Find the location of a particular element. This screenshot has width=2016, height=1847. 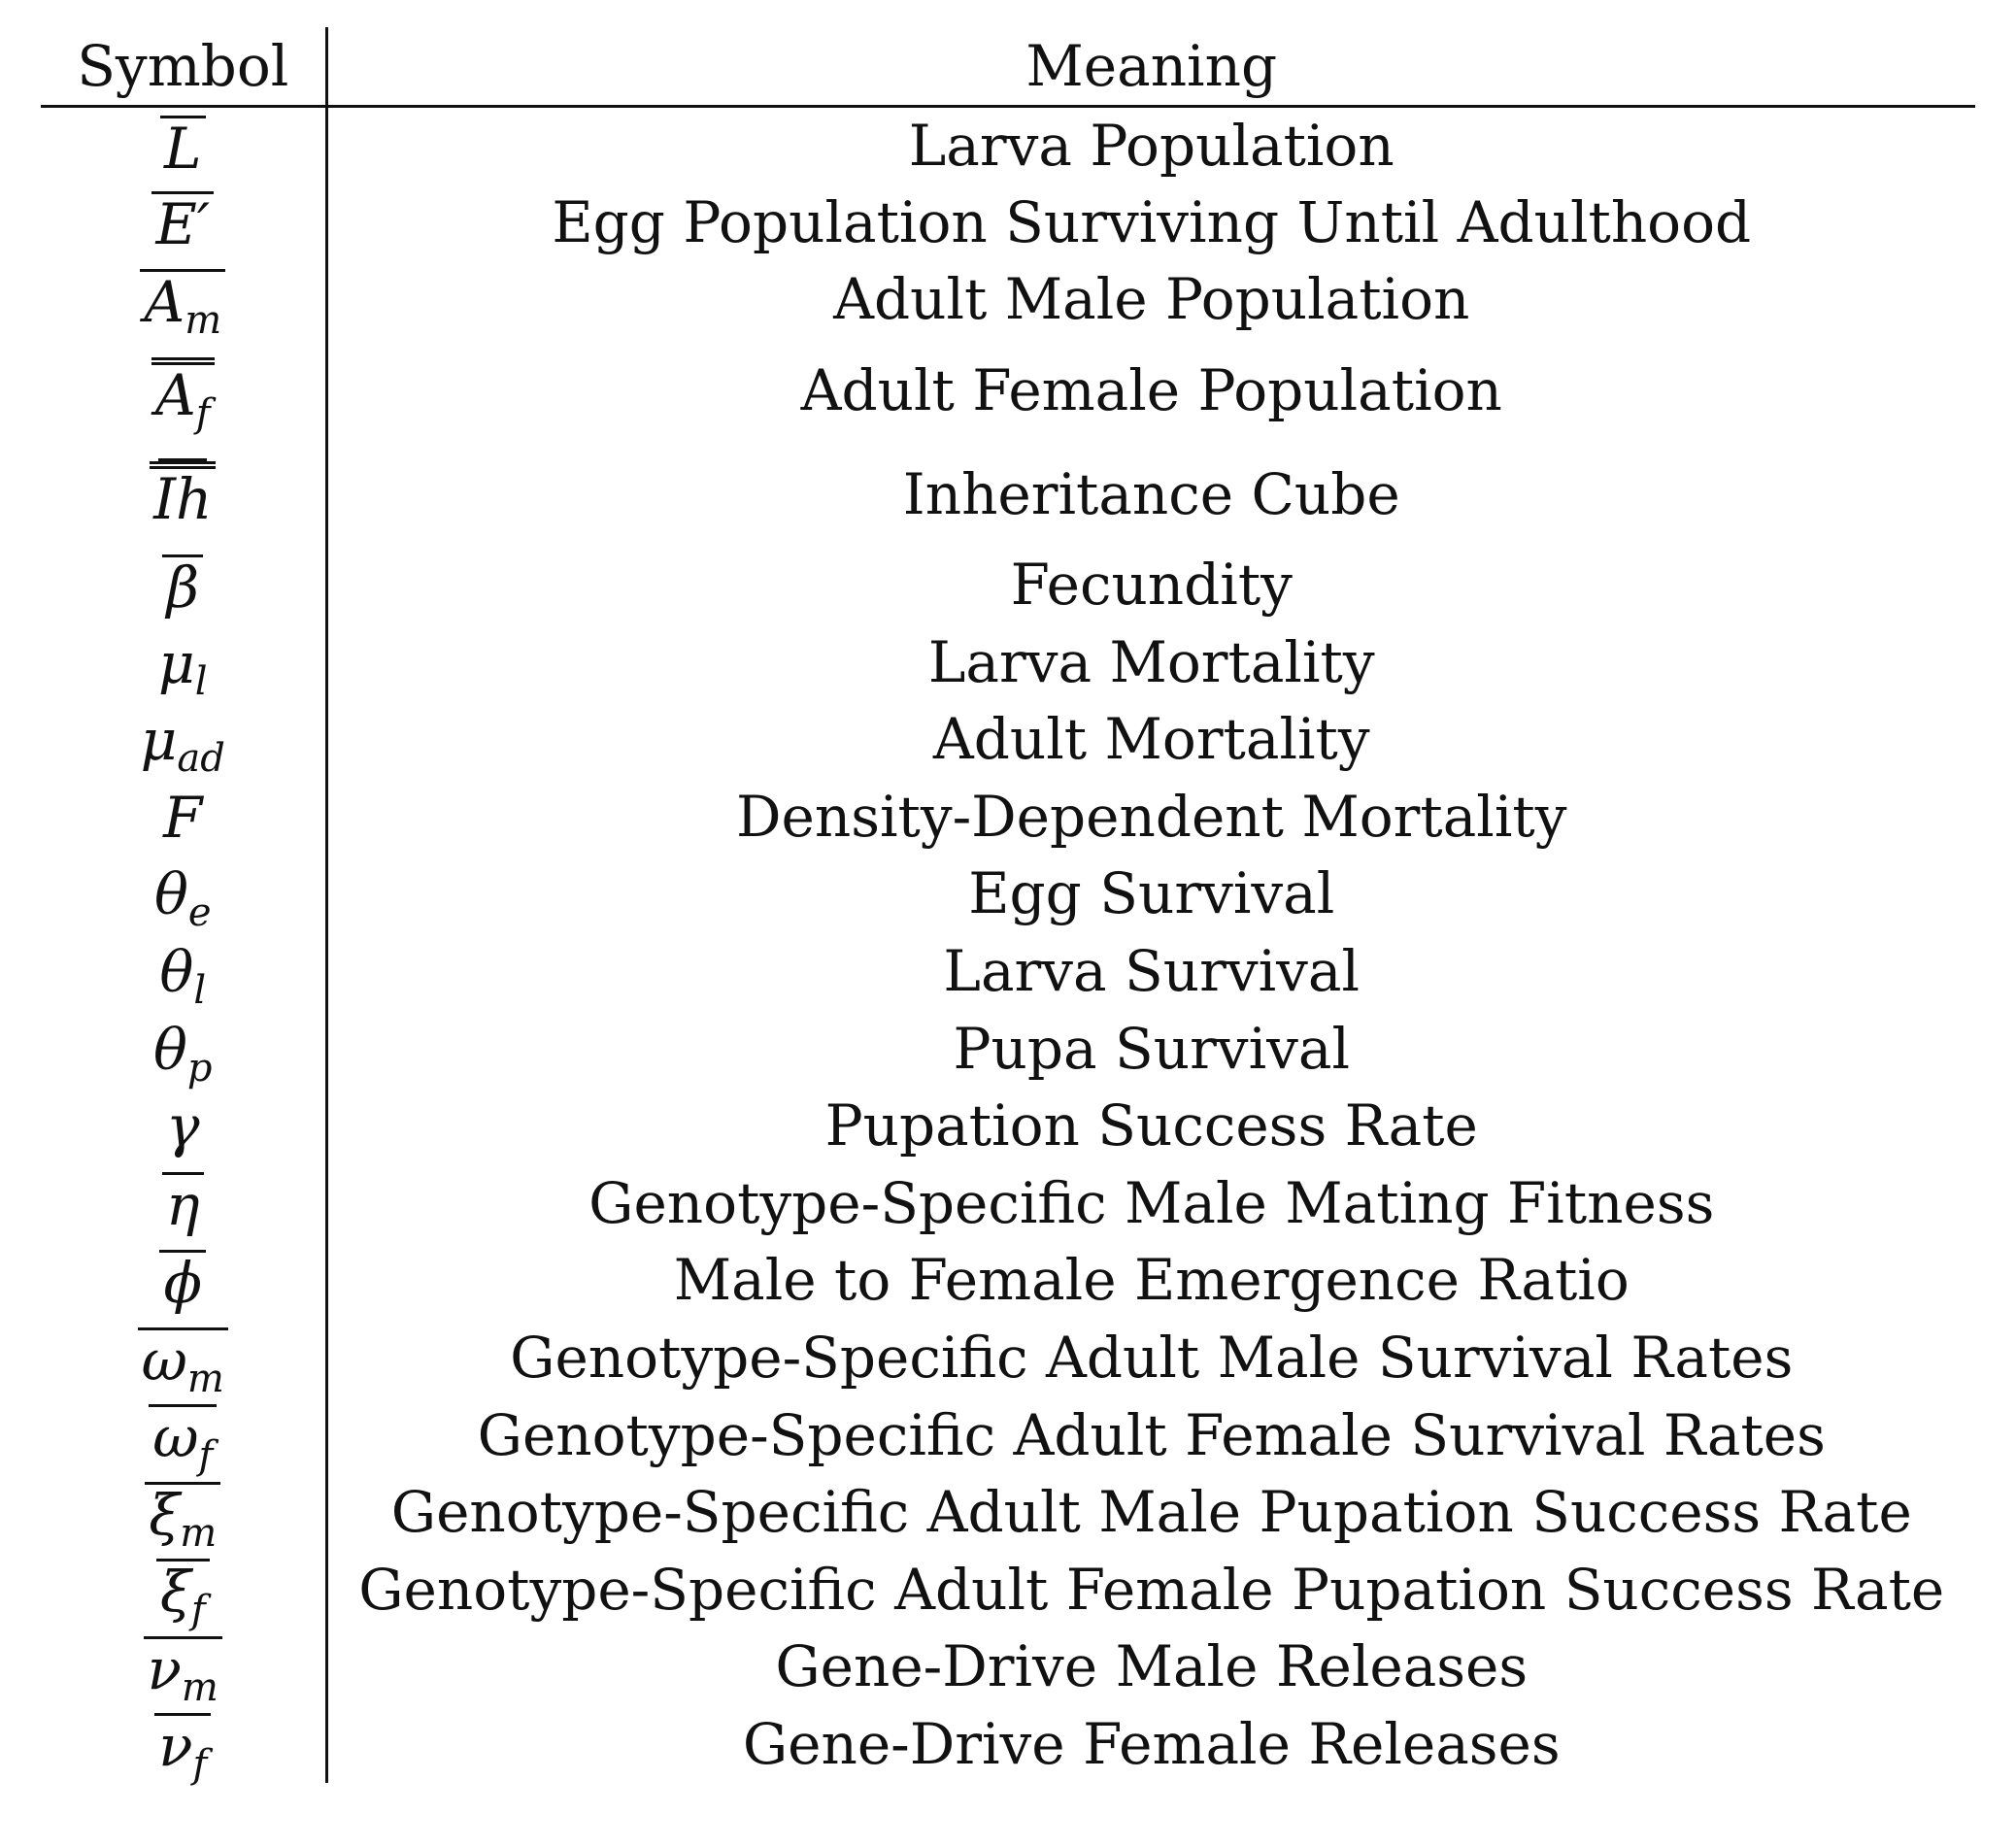

symbol-subscript: e is located at coordinates (199, 913).